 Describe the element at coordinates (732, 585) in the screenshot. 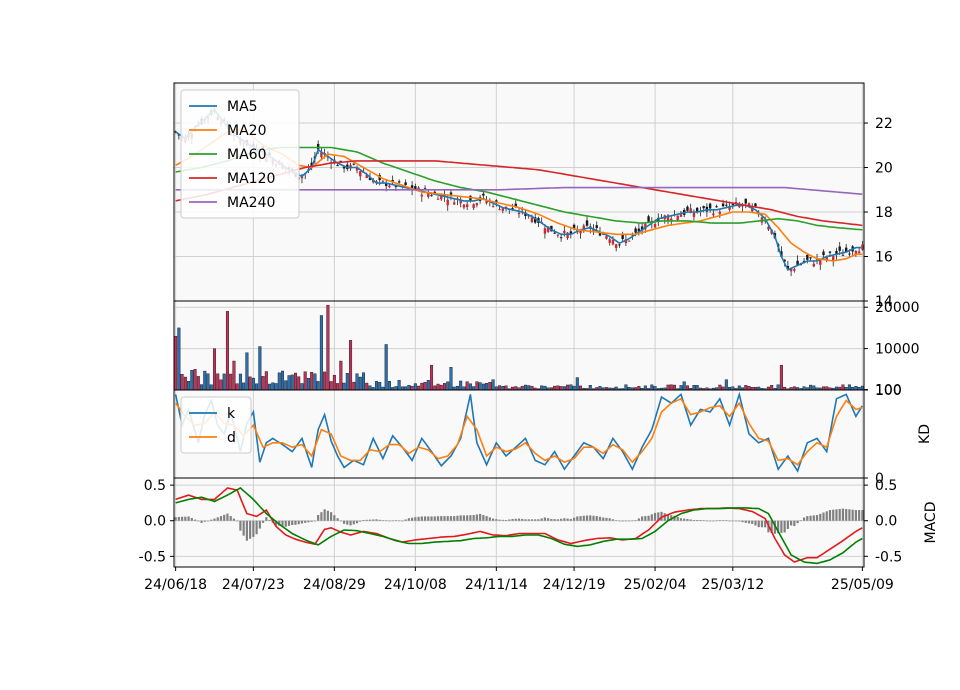

I see `x-tick-label: 25/03/12` at that location.